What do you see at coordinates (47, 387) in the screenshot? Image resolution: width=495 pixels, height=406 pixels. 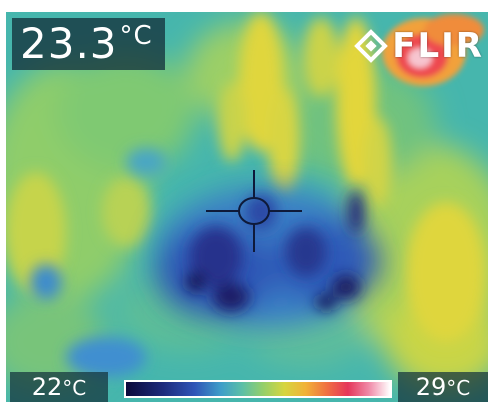 I see `scale-min-value: 22` at bounding box center [47, 387].